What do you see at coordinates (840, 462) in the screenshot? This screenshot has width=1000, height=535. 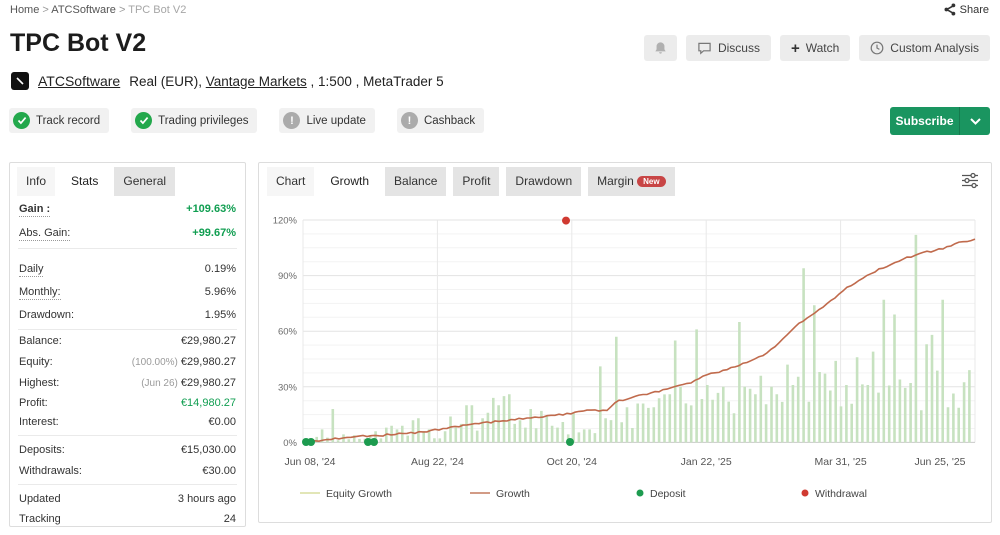 I see `svg-text: Mar 31, '25` at bounding box center [840, 462].